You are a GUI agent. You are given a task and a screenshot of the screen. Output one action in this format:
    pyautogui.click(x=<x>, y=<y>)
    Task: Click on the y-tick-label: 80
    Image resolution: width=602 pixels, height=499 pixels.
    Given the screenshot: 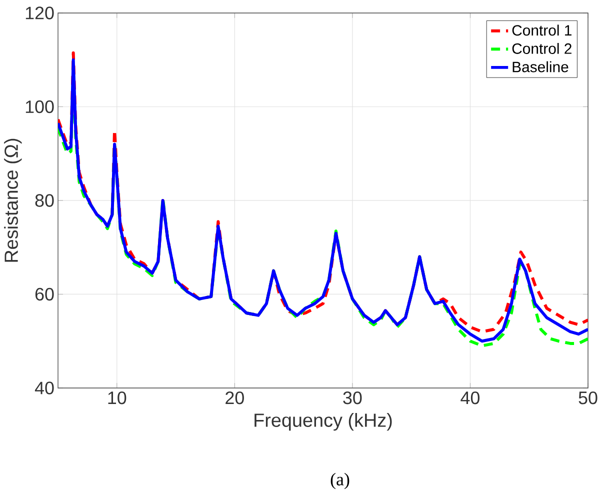 What is the action you would take?
    pyautogui.click(x=44, y=200)
    